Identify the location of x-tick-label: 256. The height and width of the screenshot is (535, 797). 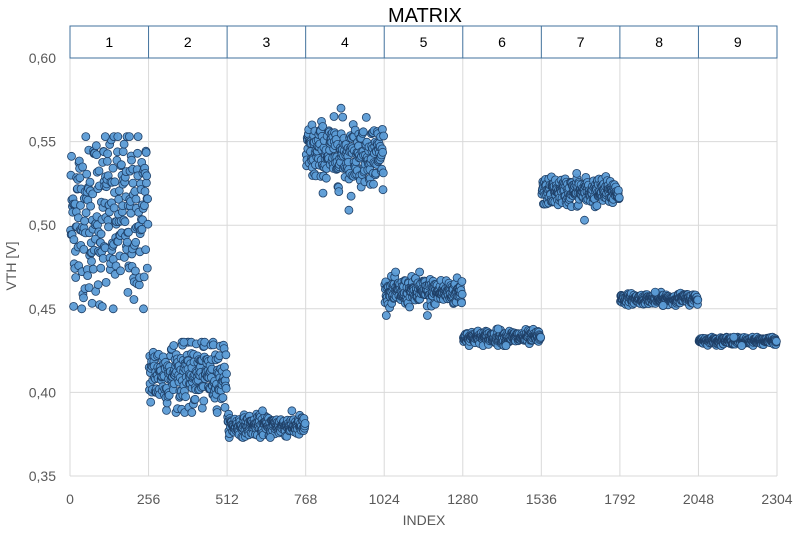
(149, 499).